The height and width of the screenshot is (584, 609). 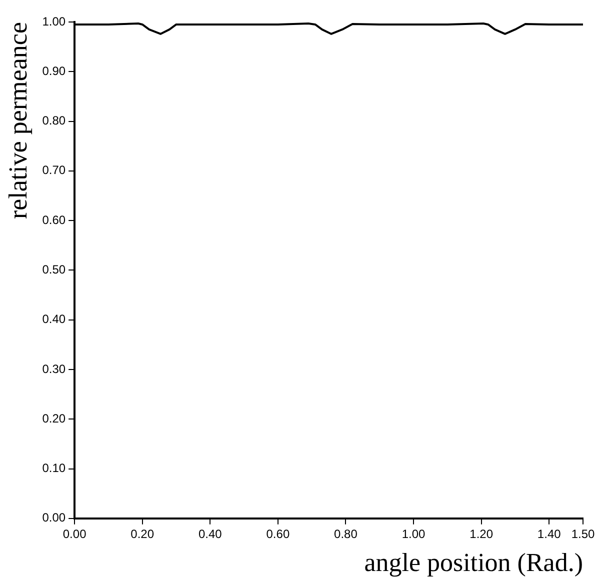 What do you see at coordinates (74, 533) in the screenshot?
I see `x-tick-label: 0.00` at bounding box center [74, 533].